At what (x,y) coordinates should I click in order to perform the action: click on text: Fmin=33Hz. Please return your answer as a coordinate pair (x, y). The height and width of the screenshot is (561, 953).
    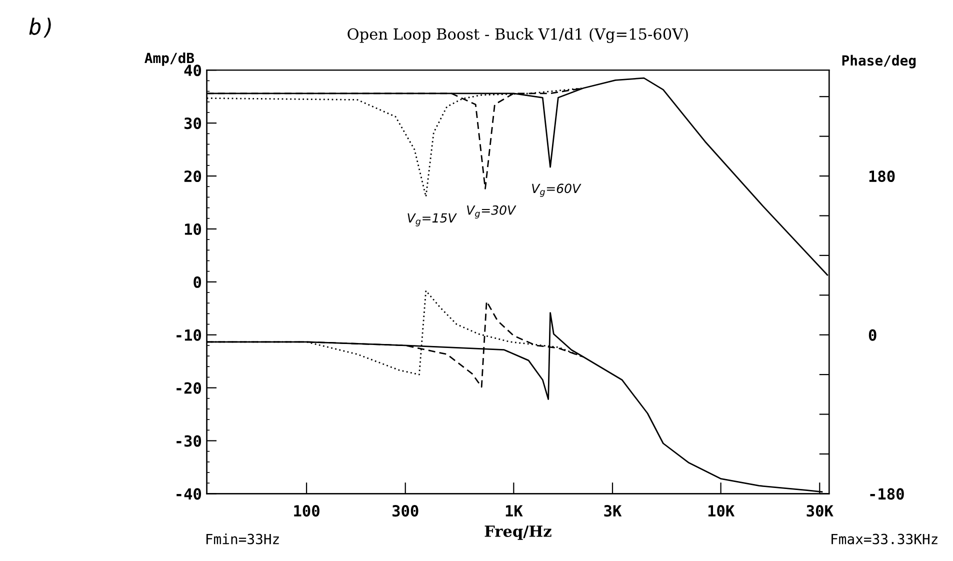
    Looking at the image, I should click on (242, 539).